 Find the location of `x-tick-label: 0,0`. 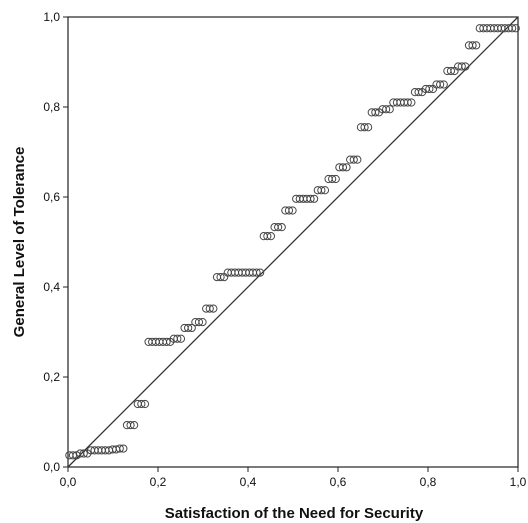

x-tick-label: 0,0 is located at coordinates (68, 482).